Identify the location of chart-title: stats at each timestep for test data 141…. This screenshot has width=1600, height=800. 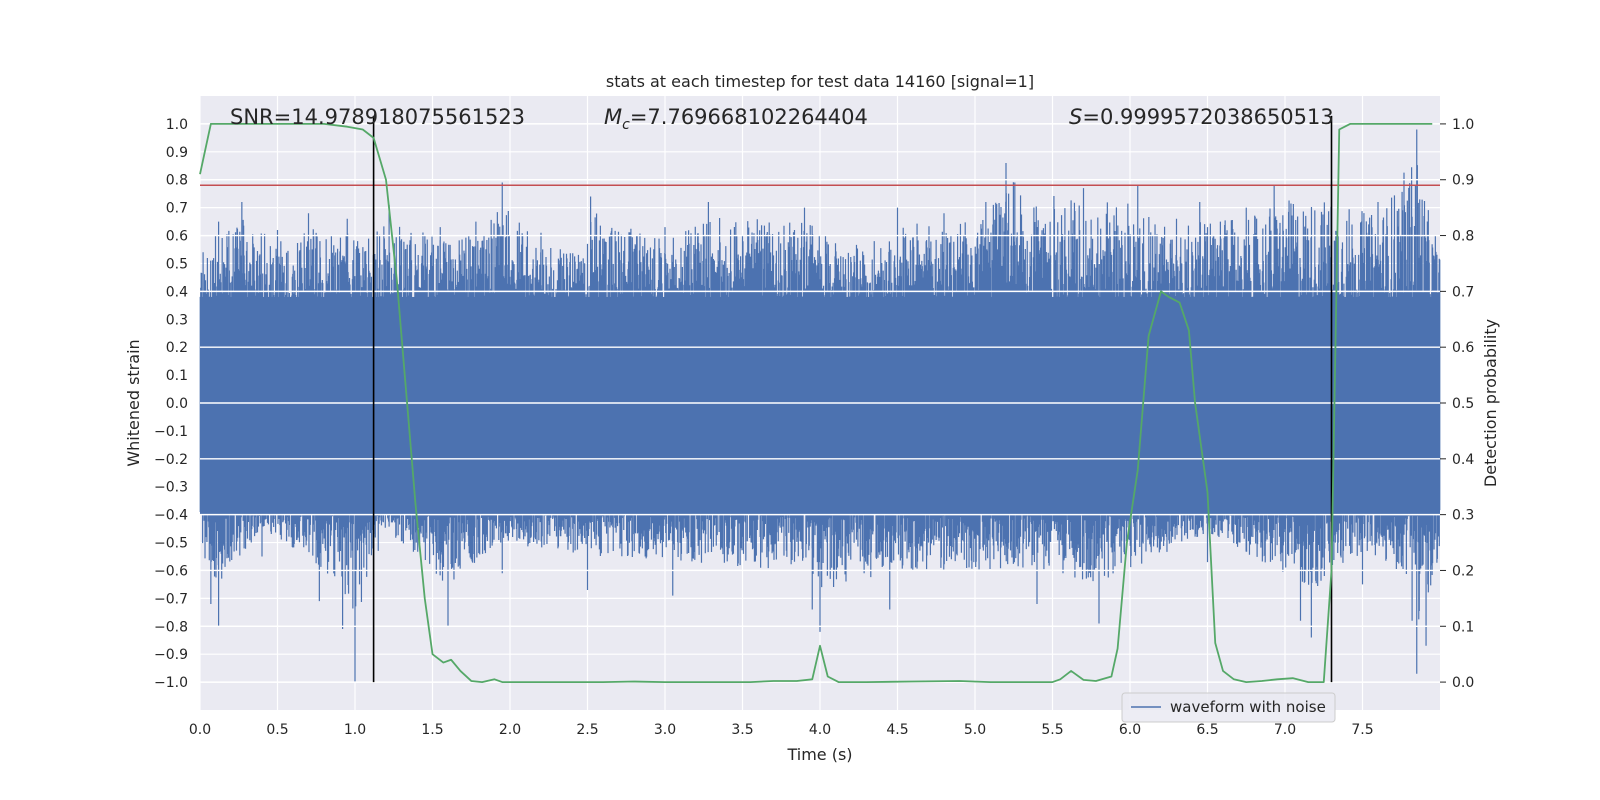
(820, 81).